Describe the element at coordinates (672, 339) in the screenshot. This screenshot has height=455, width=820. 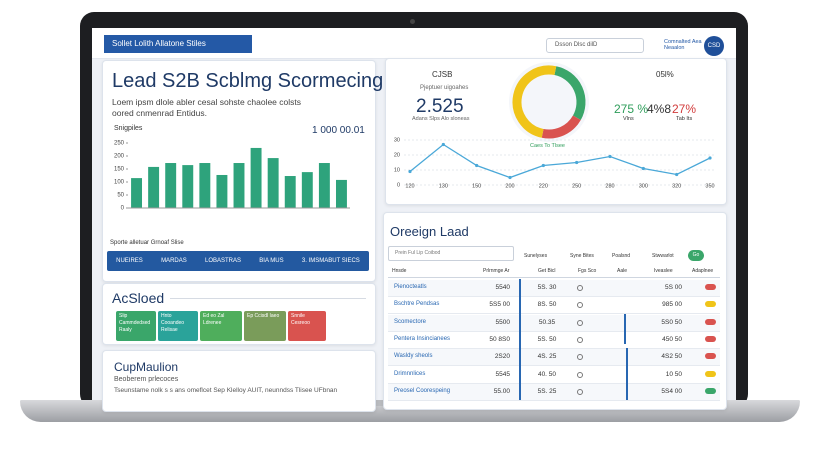
I see `row-total: 450 50` at that location.